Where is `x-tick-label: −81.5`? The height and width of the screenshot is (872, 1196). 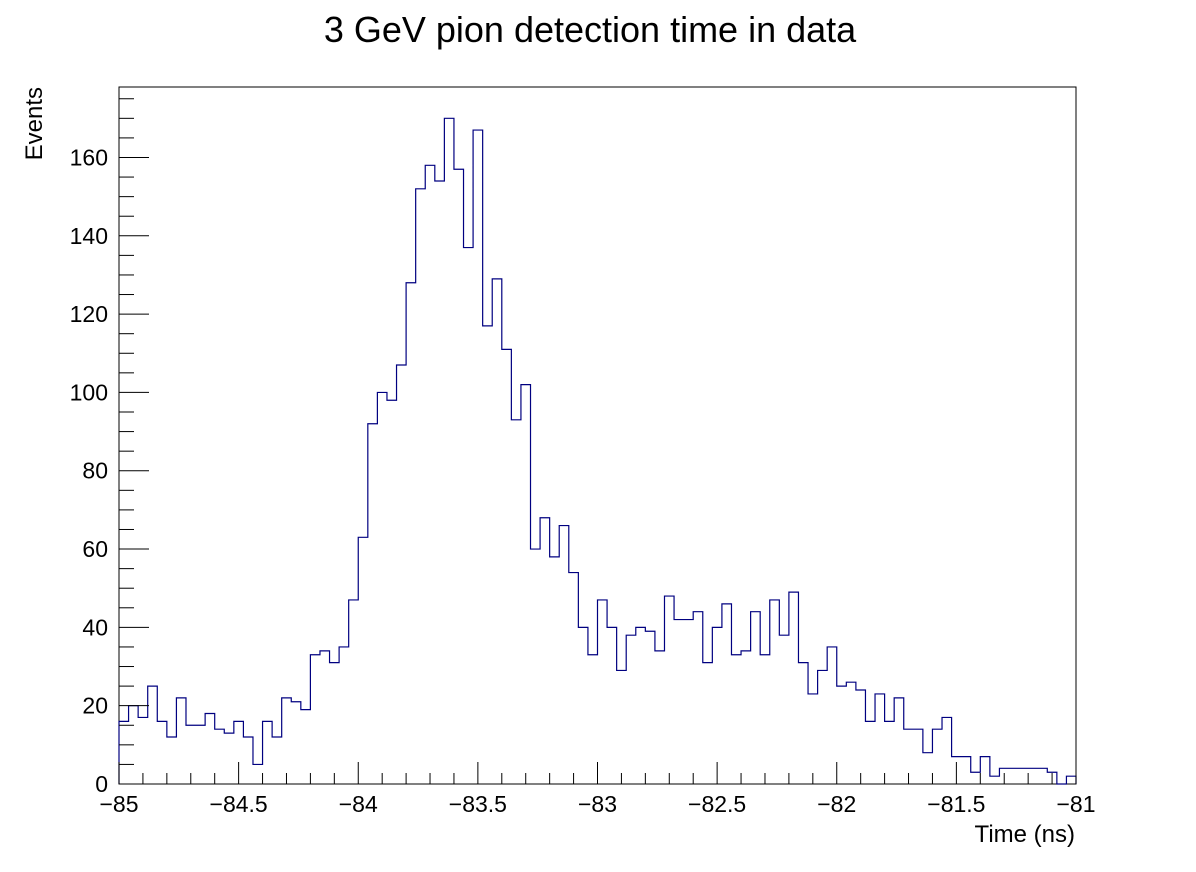 x-tick-label: −81.5 is located at coordinates (956, 804).